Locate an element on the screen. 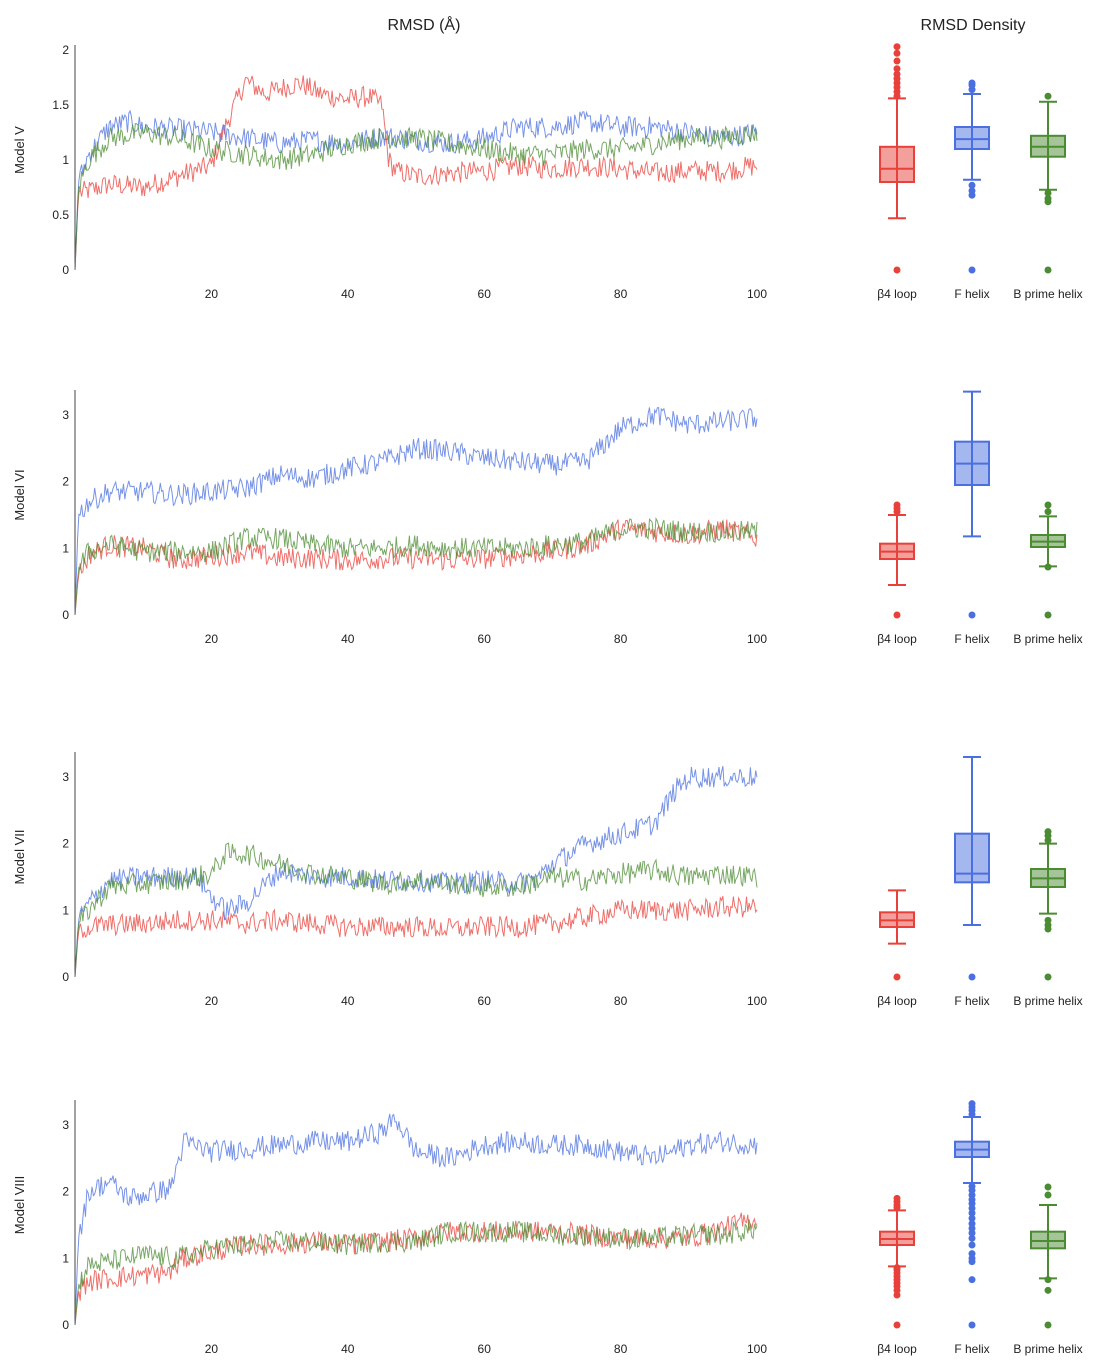 The height and width of the screenshot is (1365, 1094). y-tick-label: 1.5 is located at coordinates (60, 105).